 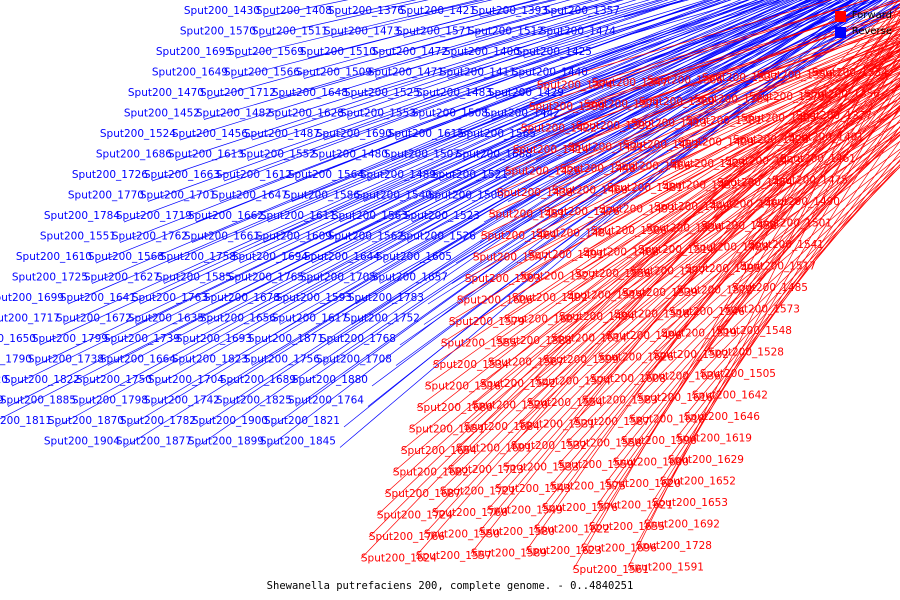 I want to click on forward-gene-label: Sput200_1392, so click(x=614, y=126).